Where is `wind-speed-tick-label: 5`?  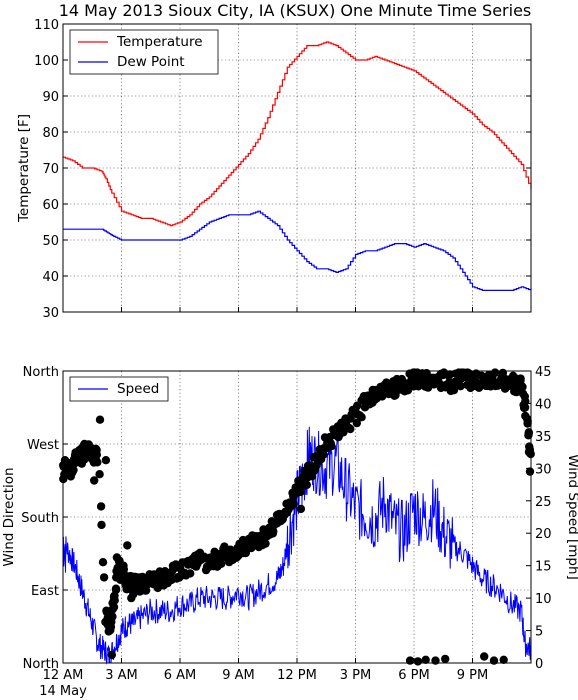
wind-speed-tick-label: 5 is located at coordinates (539, 632).